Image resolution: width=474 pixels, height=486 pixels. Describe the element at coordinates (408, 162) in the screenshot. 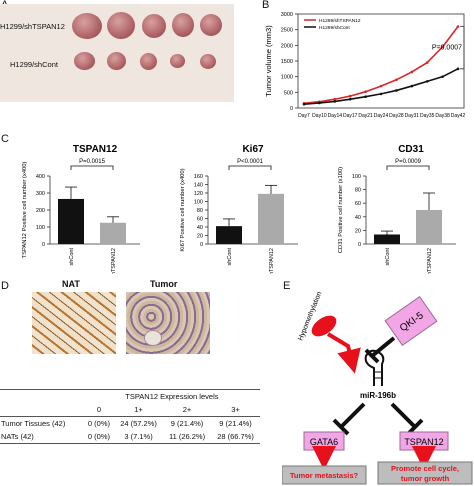

I see `p-value-label: P=0.0009` at that location.